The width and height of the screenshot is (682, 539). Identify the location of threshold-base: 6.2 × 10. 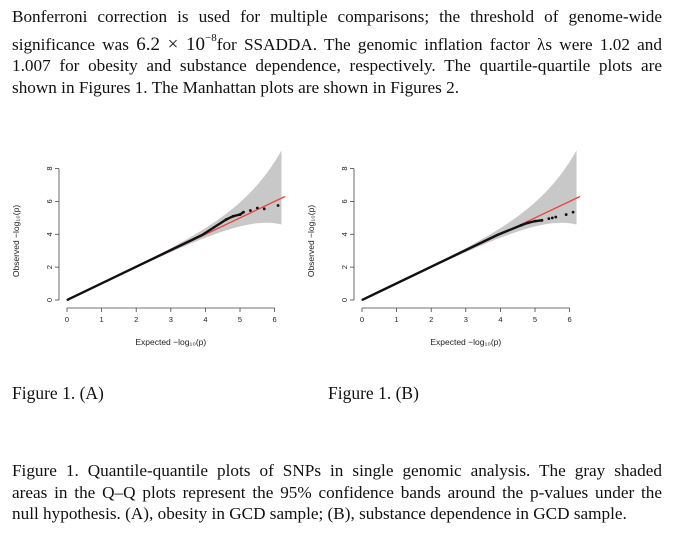
(171, 44).